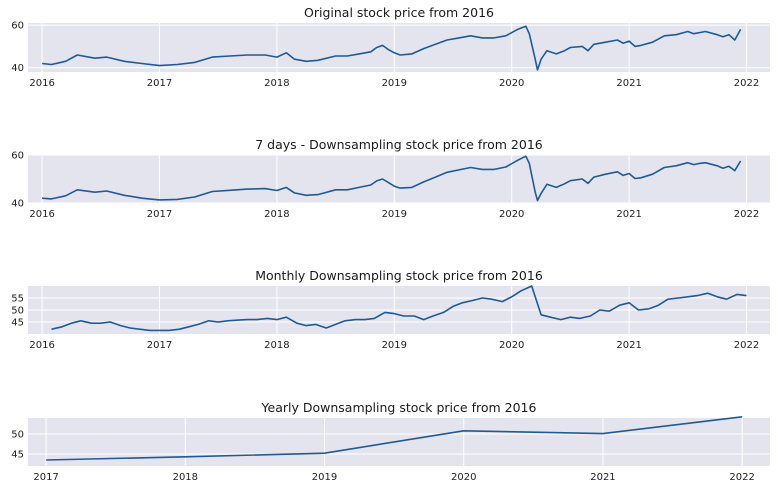  Describe the element at coordinates (399, 12) in the screenshot. I see `chart-title: Original stock price from 2016` at that location.